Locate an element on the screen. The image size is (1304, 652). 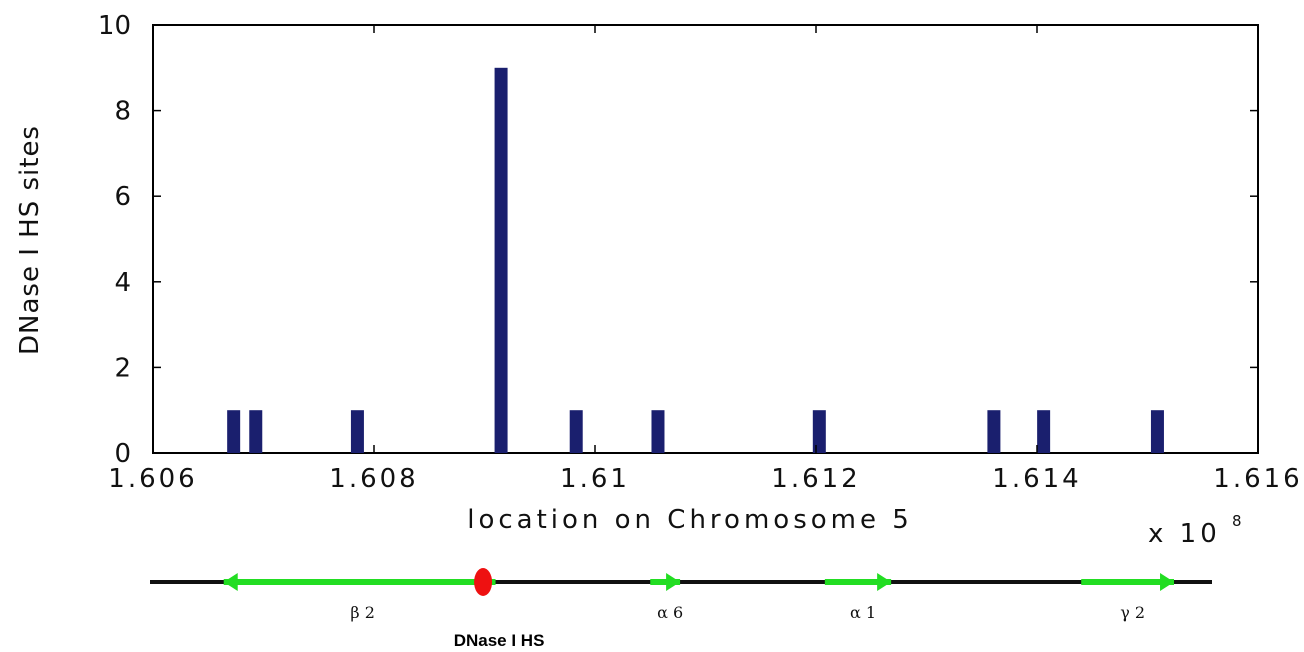
x-axis-multiplier: x 10 is located at coordinates (1184, 534).